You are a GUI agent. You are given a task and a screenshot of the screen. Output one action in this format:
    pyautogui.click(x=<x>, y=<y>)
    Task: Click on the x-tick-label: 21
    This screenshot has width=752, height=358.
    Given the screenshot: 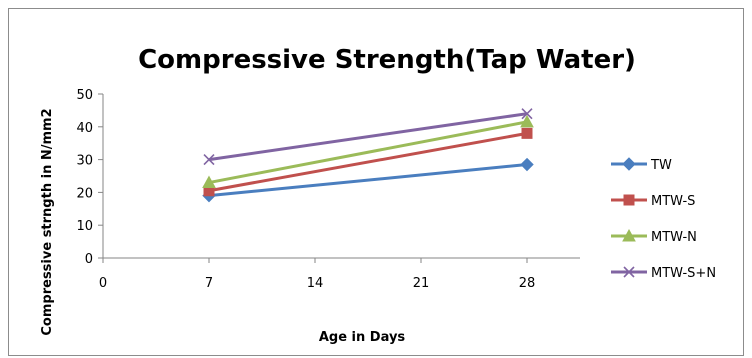 What is the action you would take?
    pyautogui.click(x=421, y=283)
    